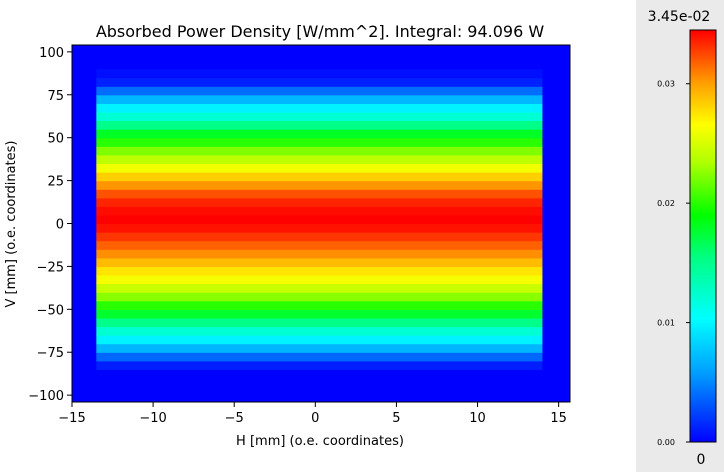  I want to click on x-tick-label: −5, so click(234, 418).